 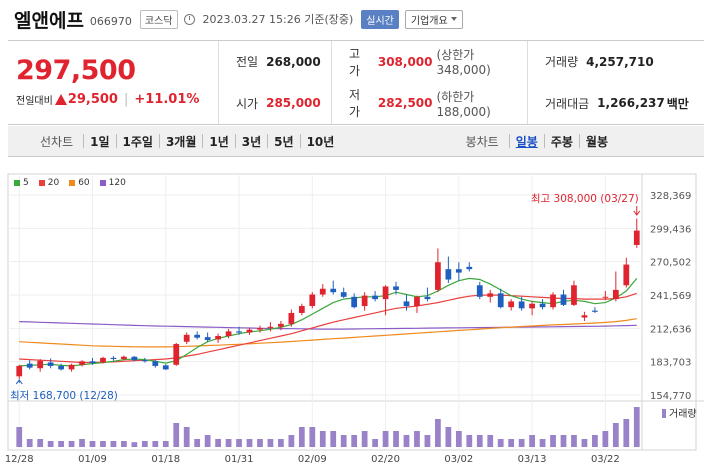 What do you see at coordinates (57, 141) in the screenshot?
I see `line-chart-label: 선차트` at bounding box center [57, 141].